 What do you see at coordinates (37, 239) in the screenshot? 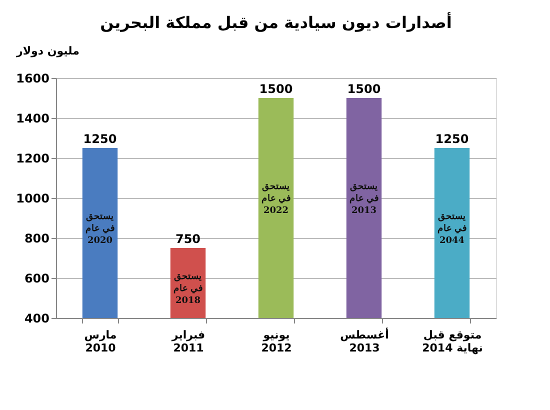
I see `y-tick-label: 800` at bounding box center [37, 239].